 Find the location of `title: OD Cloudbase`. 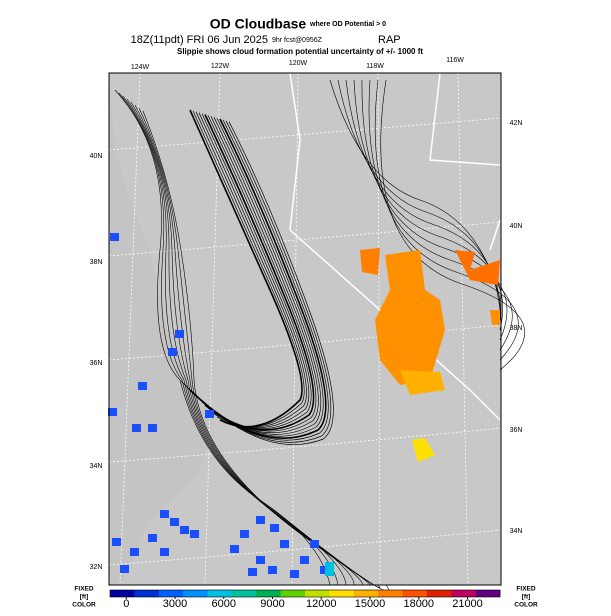

title: OD Cloudbase is located at coordinates (258, 24).